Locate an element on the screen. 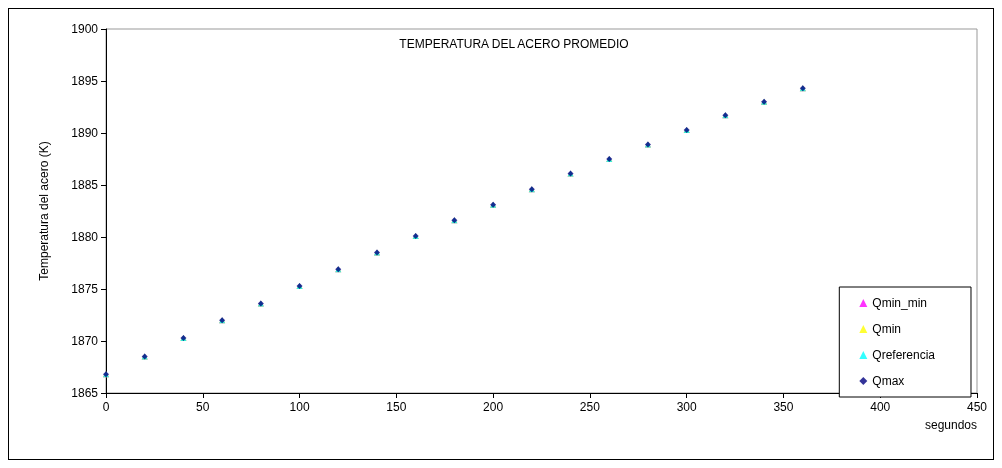  x-tick-label: 400 is located at coordinates (880, 407).